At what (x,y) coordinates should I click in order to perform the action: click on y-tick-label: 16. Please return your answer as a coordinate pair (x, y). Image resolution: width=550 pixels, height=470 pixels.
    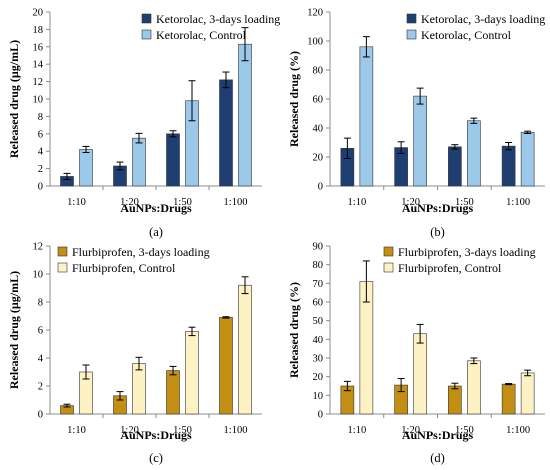
    Looking at the image, I should click on (38, 47).